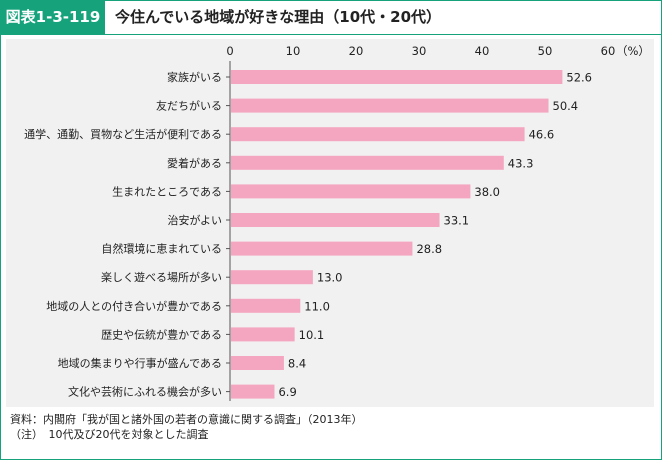 The height and width of the screenshot is (460, 662). What do you see at coordinates (330, 278) in the screenshot?
I see `data-label: 13.0` at bounding box center [330, 278].